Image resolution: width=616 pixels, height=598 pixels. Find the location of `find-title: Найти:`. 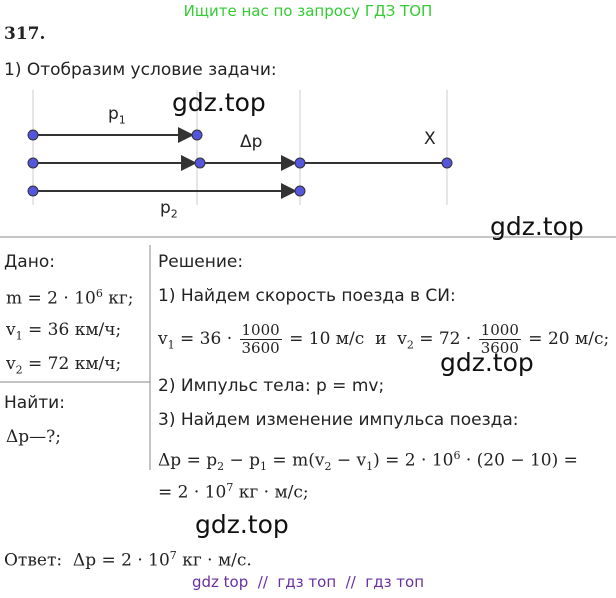

find-title: Найти: is located at coordinates (34, 403).